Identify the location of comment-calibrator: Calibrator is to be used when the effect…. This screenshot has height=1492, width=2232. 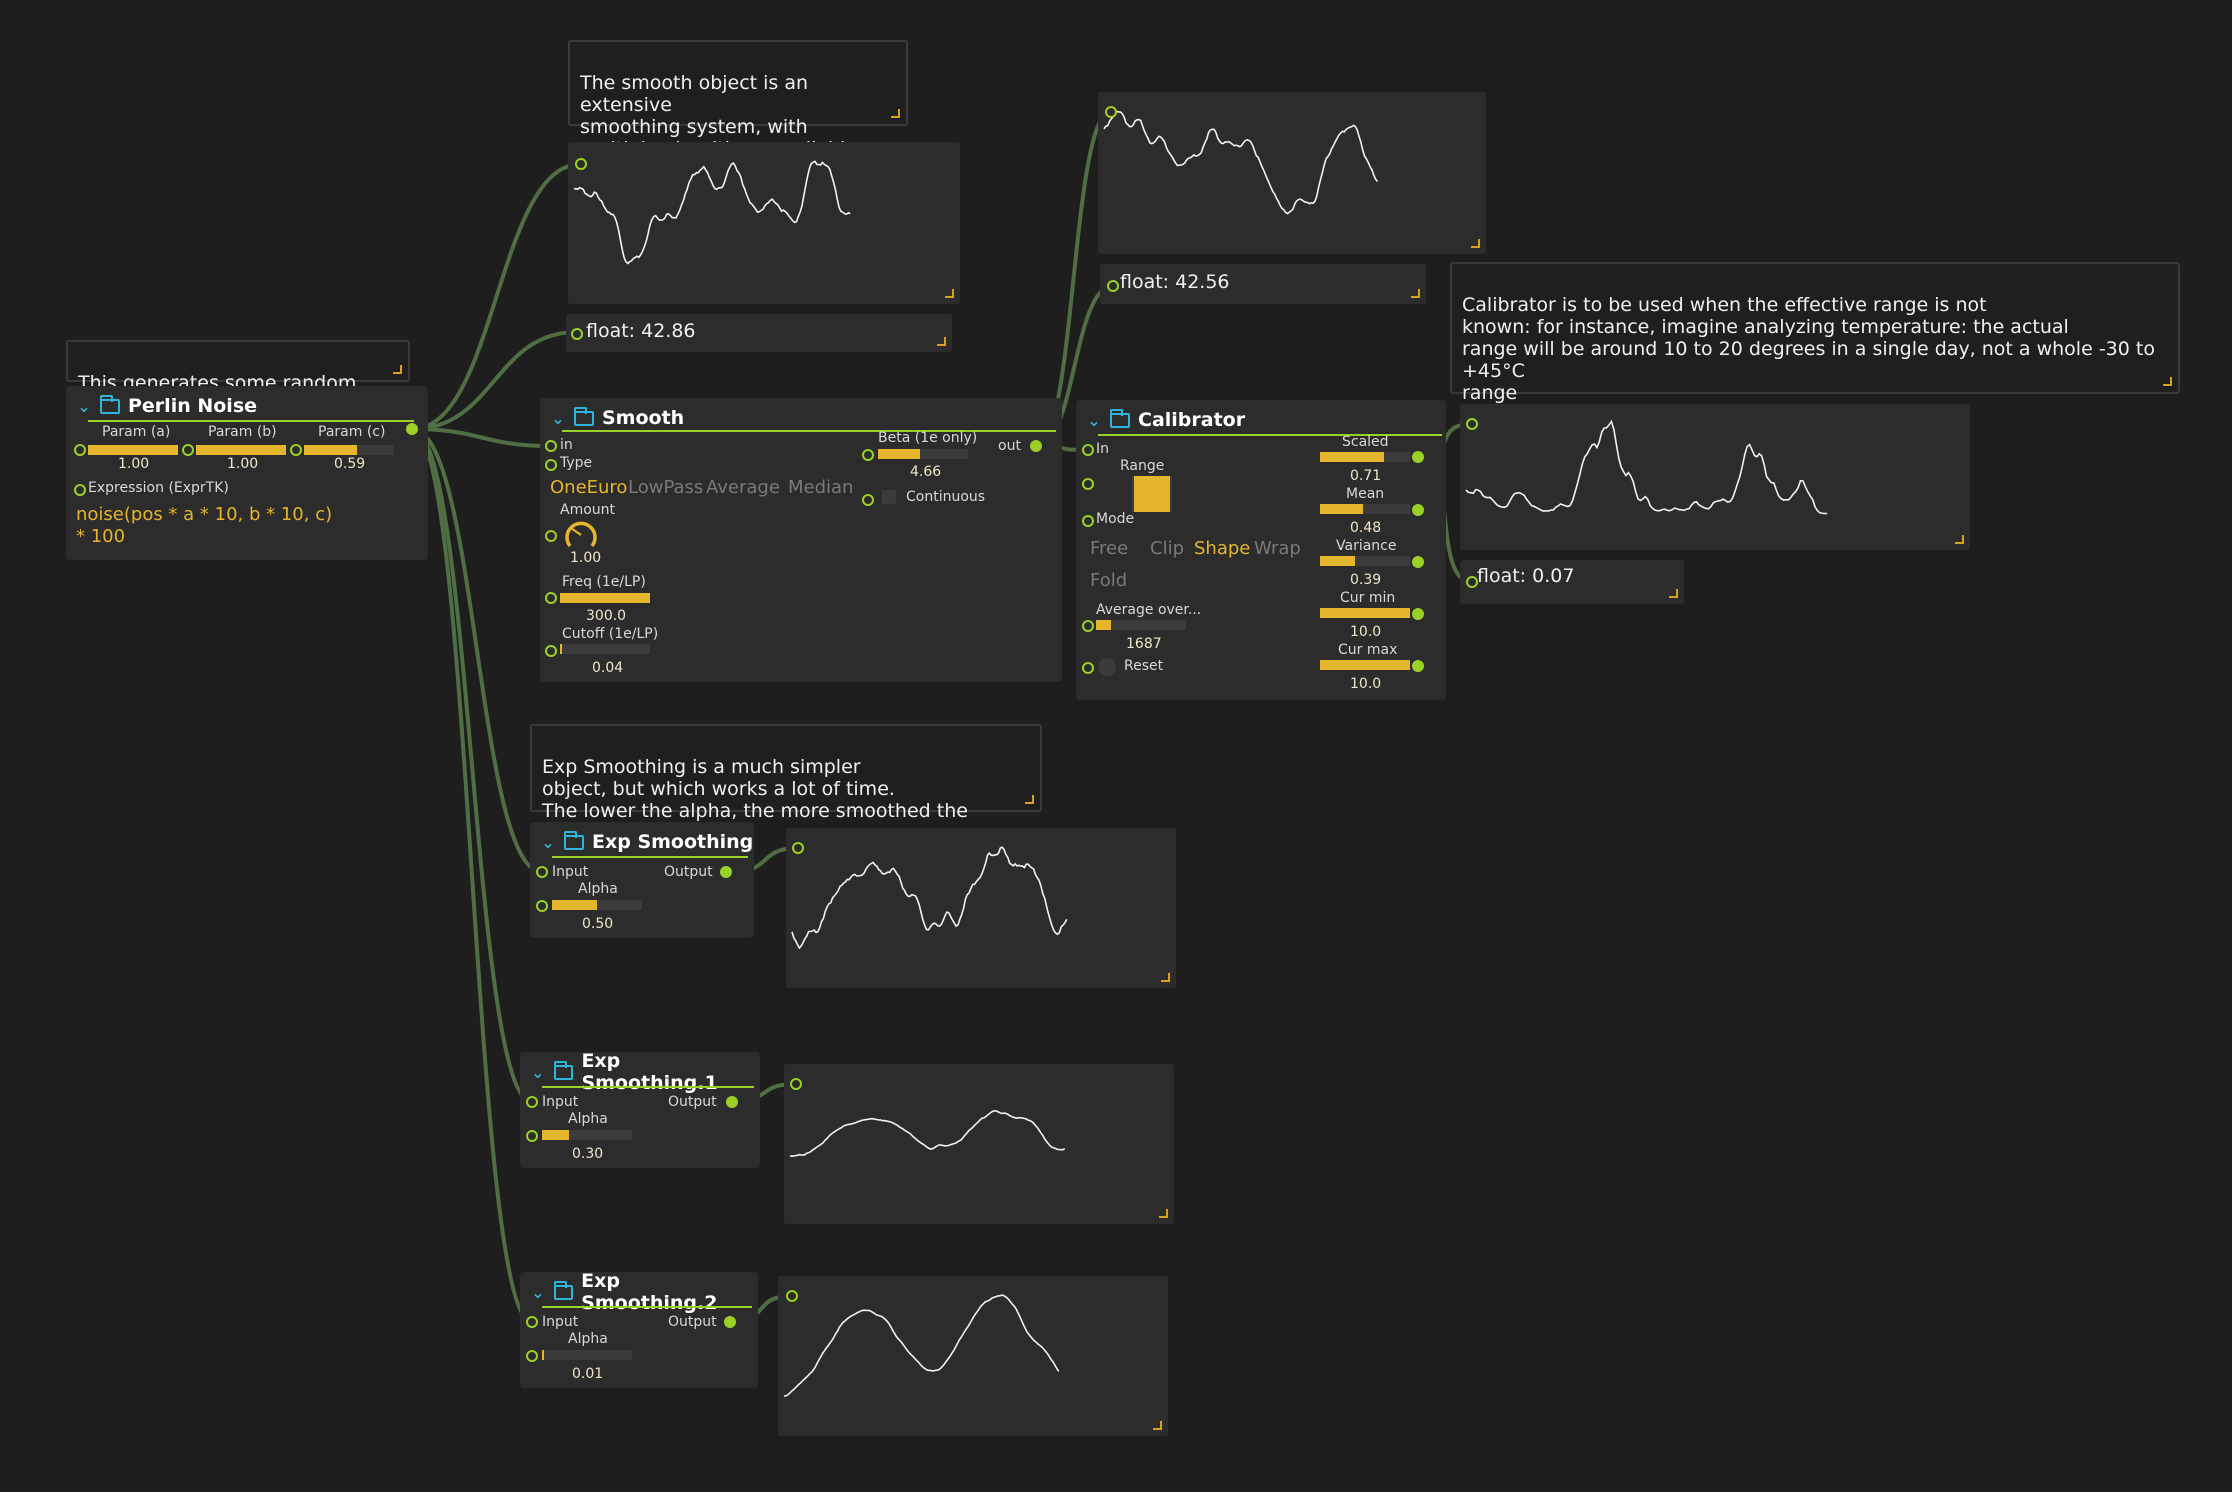
(1815, 333).